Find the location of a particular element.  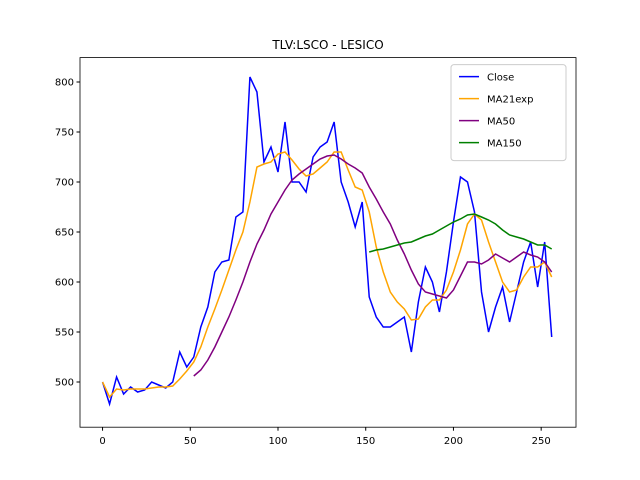

x-tick-label: 50 is located at coordinates (190, 441).